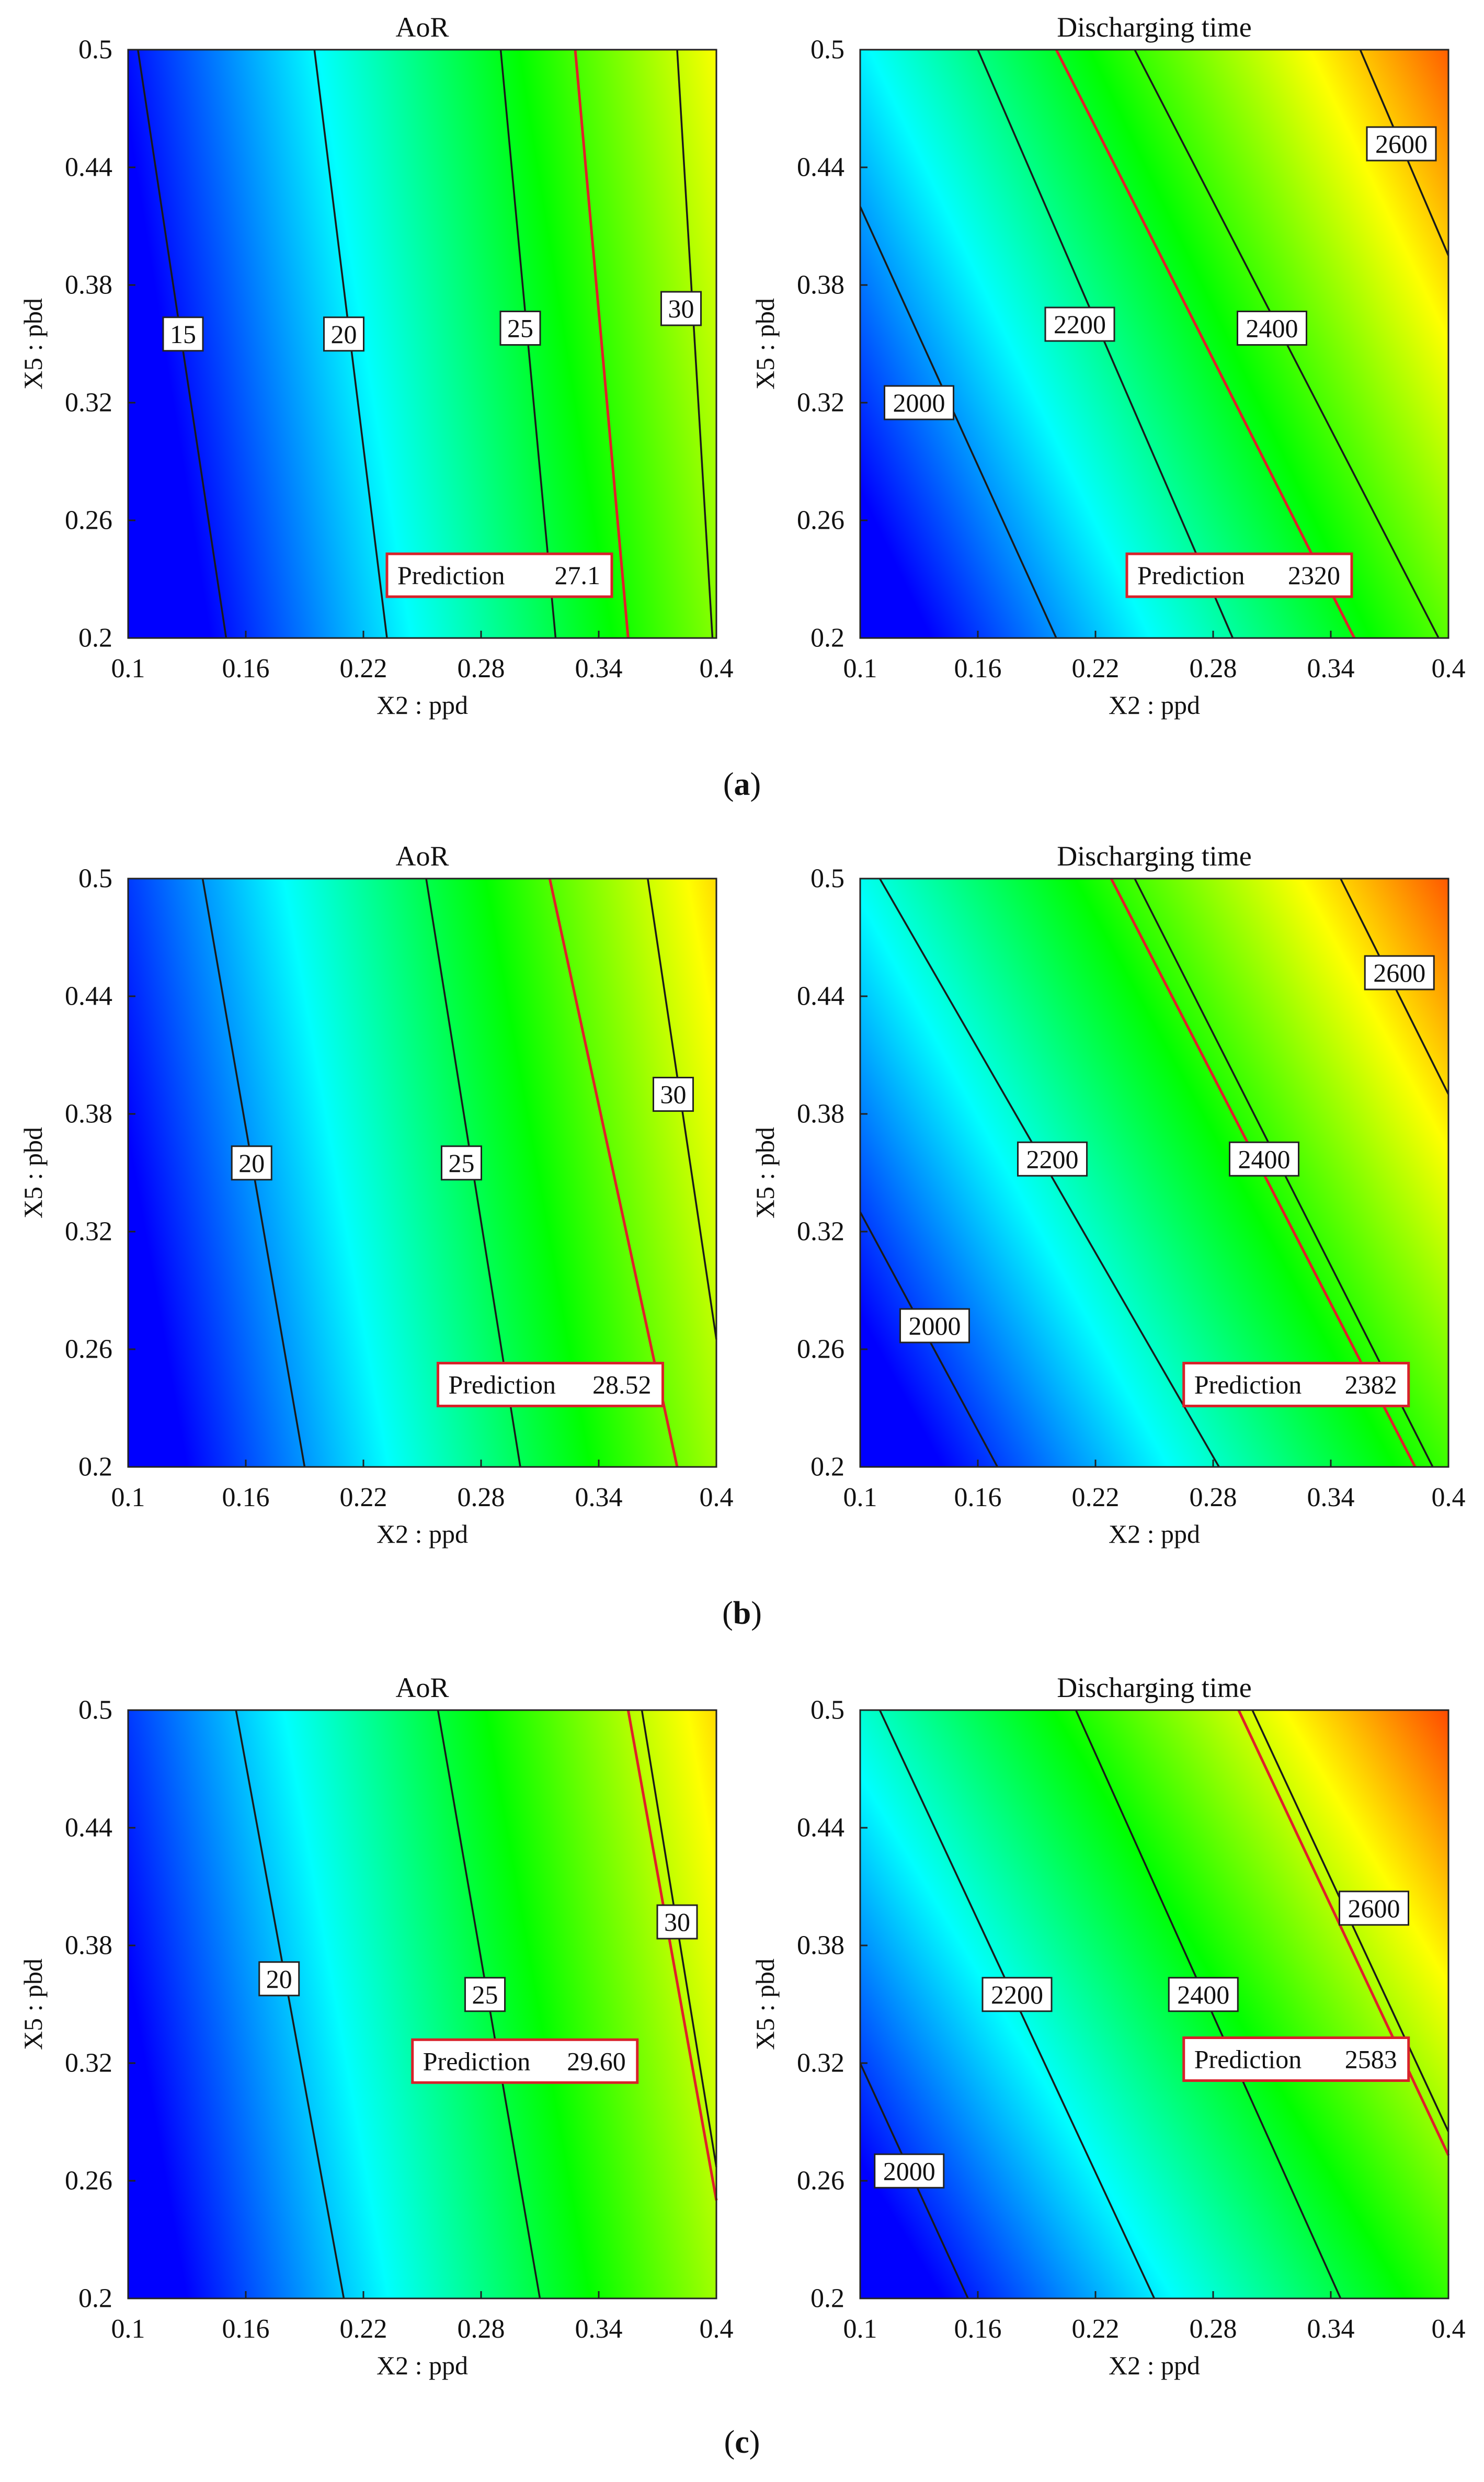 Image resolution: width=1484 pixels, height=2482 pixels. I want to click on contour-label: 2600, so click(1401, 144).